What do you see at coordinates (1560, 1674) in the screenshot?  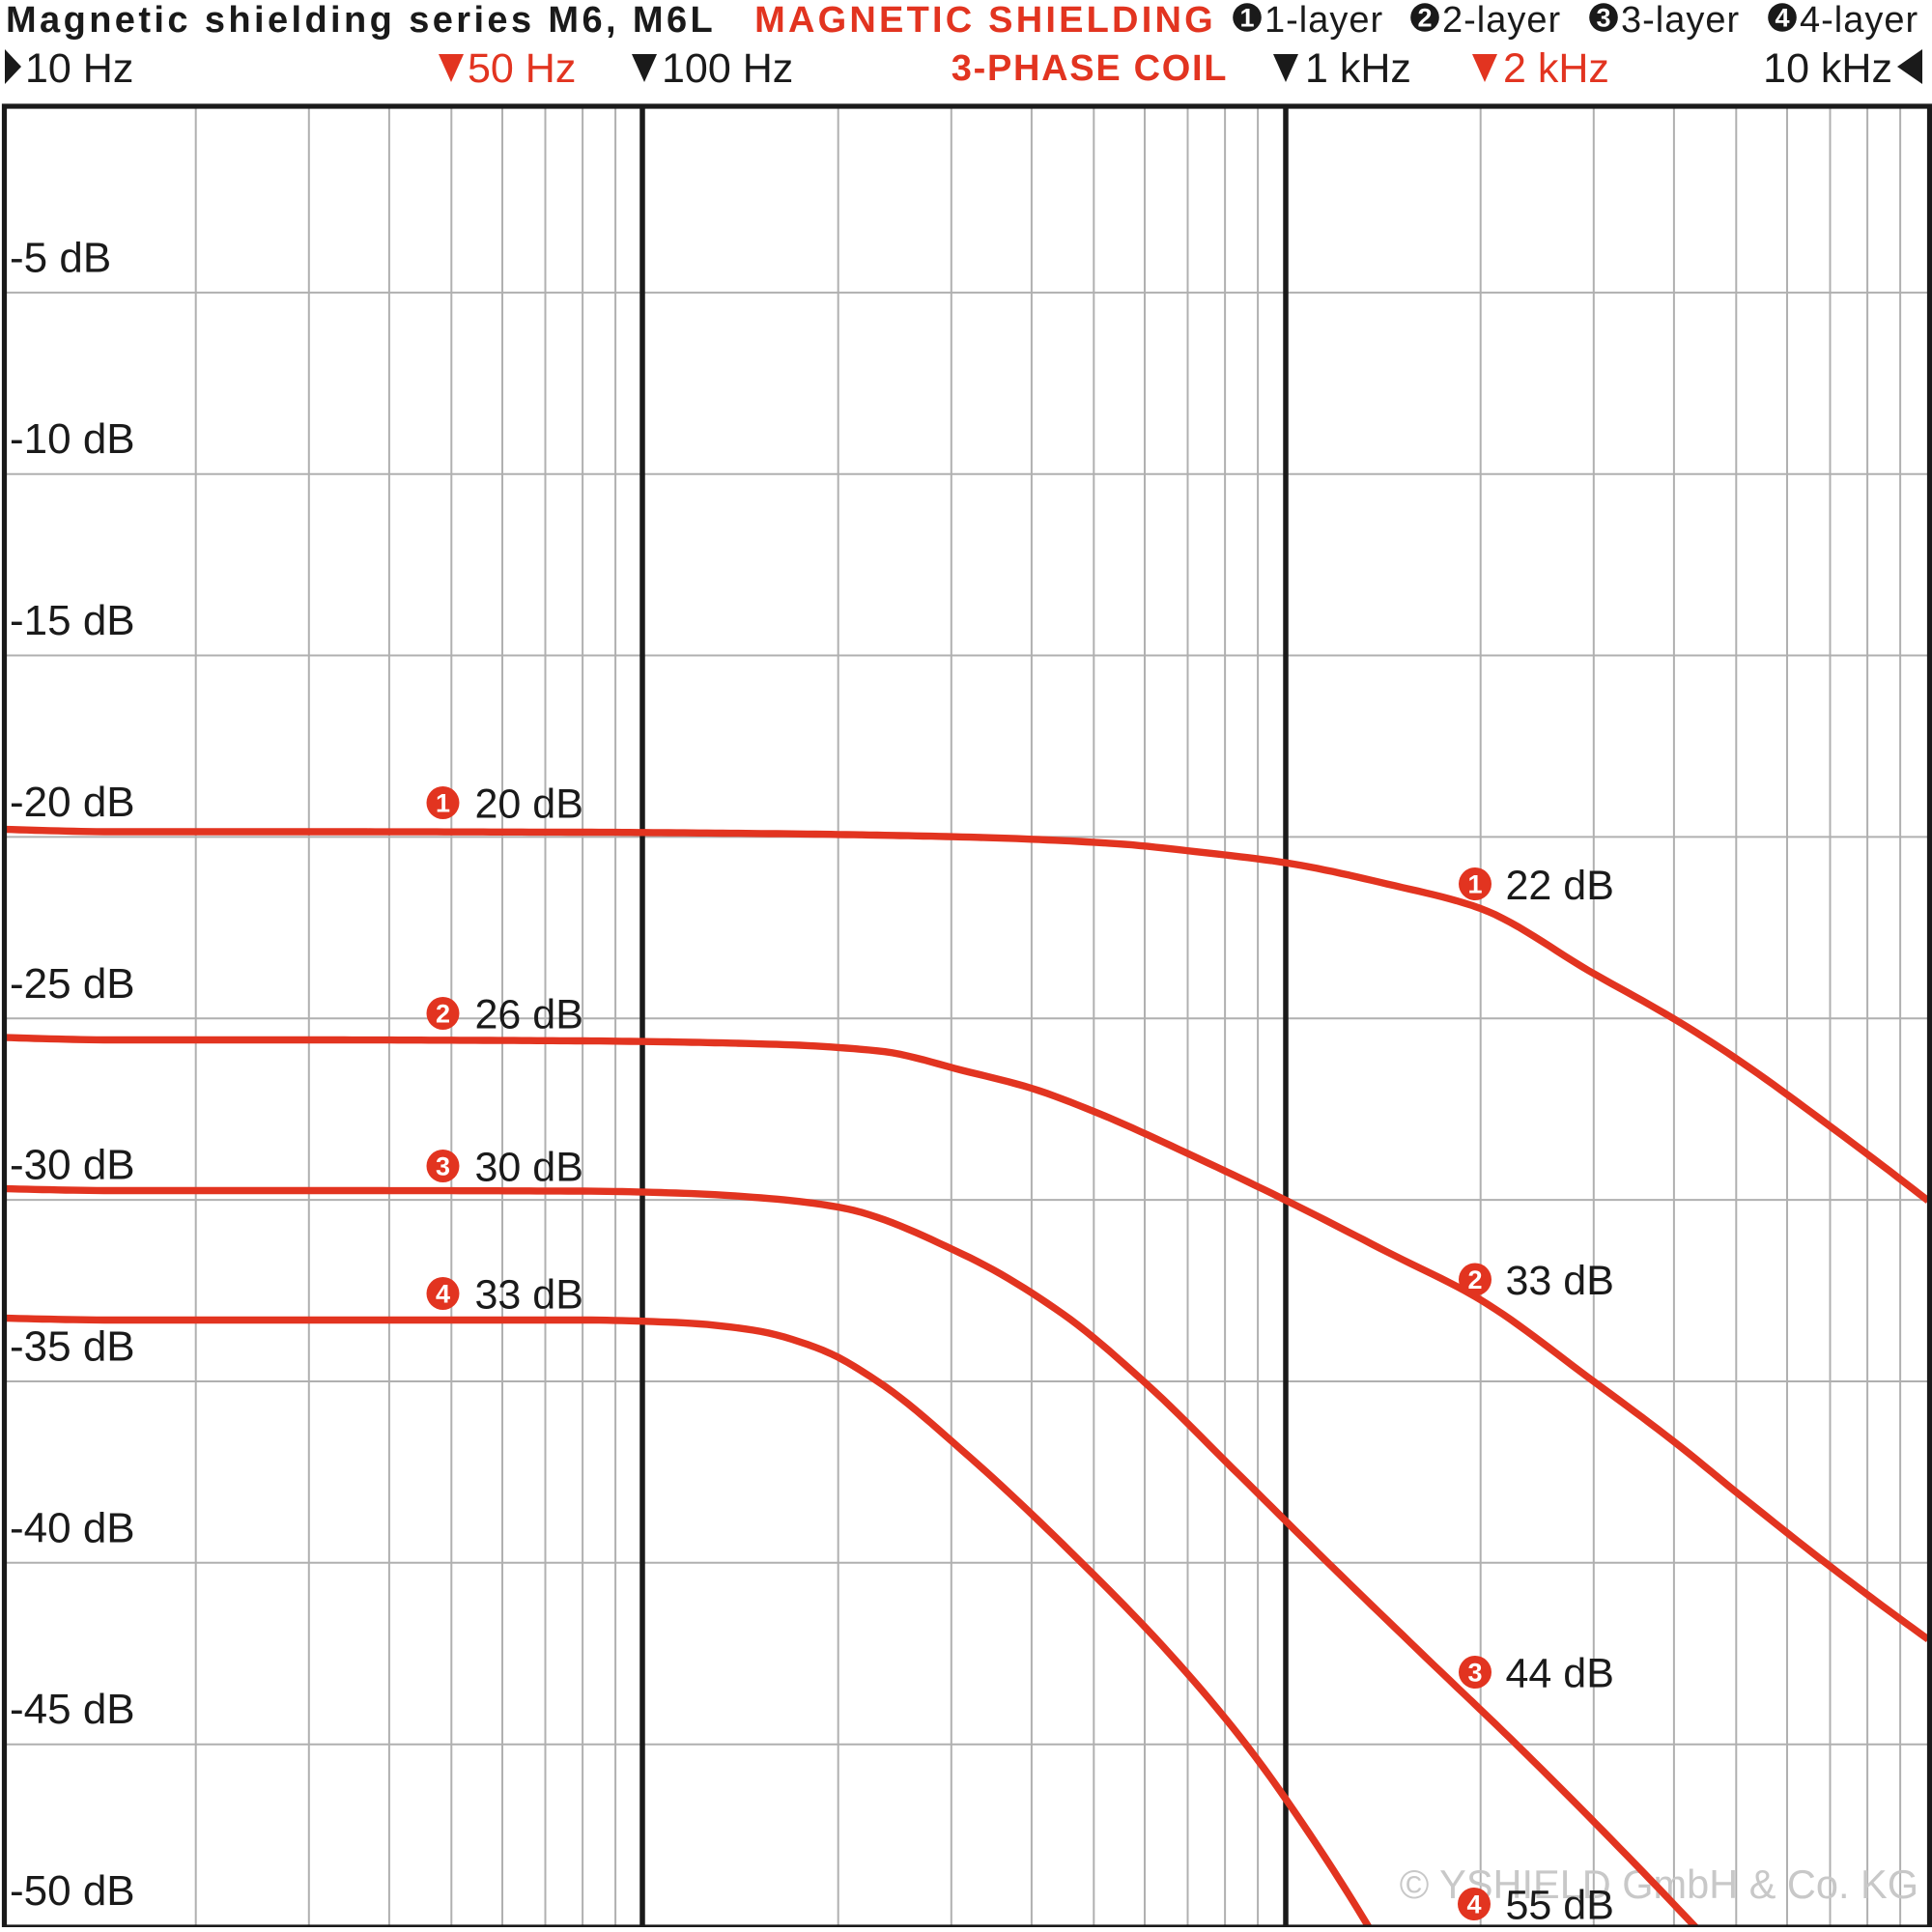 I see `svg-text: 44 dB` at bounding box center [1560, 1674].